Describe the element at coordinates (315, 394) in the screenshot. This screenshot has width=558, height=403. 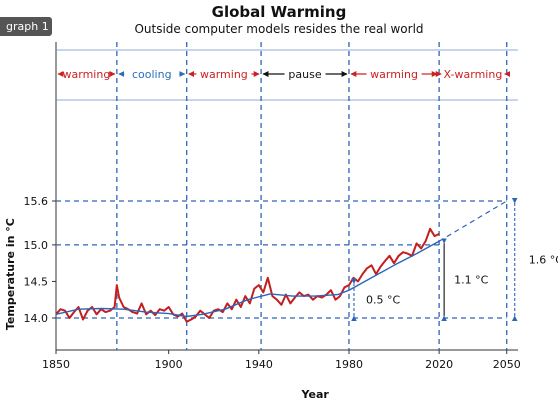
I see `x-axis-title: Year` at that location.